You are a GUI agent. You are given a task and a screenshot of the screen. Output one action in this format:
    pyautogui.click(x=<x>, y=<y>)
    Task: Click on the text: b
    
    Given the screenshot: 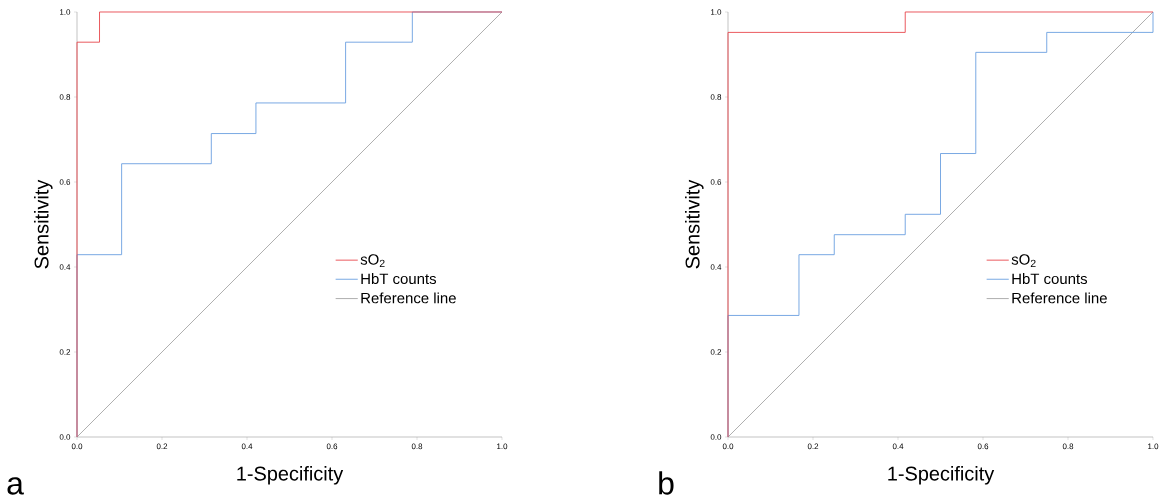 What is the action you would take?
    pyautogui.click(x=666, y=483)
    